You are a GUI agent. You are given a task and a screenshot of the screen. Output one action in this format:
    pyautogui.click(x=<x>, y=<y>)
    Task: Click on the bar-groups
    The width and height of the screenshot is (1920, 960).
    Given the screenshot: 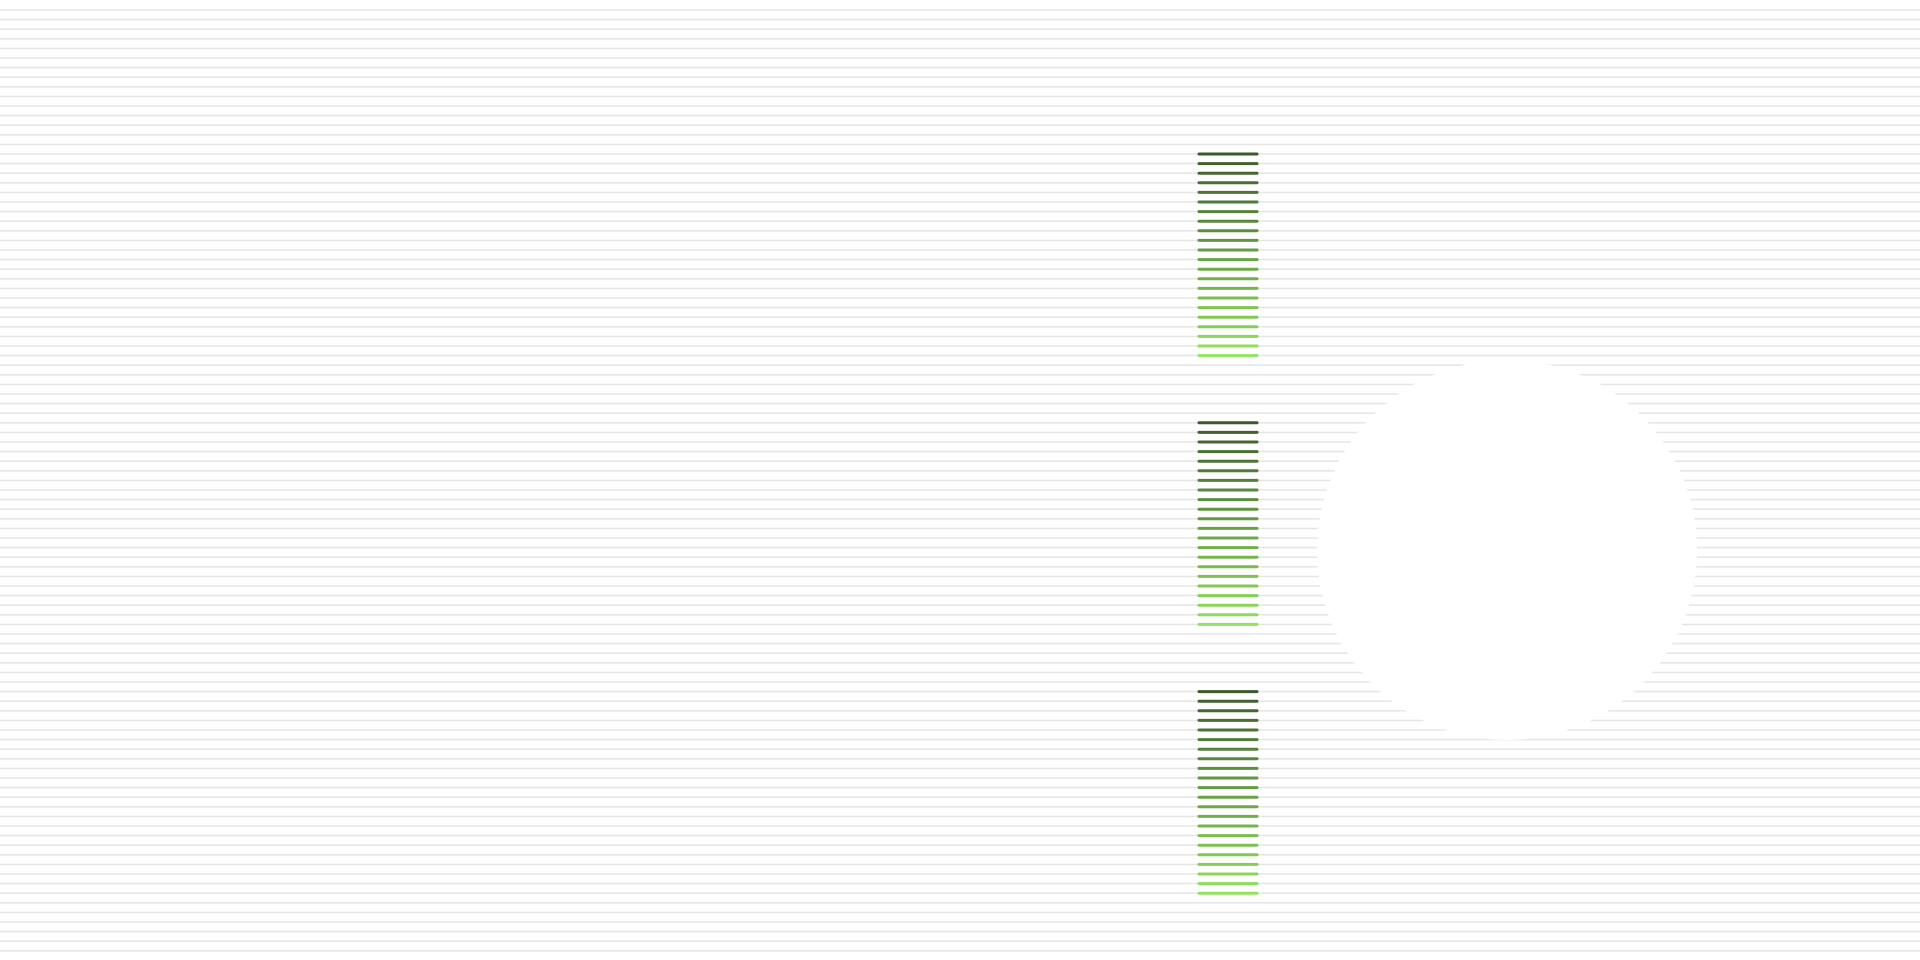 What is the action you would take?
    pyautogui.click(x=1228, y=523)
    